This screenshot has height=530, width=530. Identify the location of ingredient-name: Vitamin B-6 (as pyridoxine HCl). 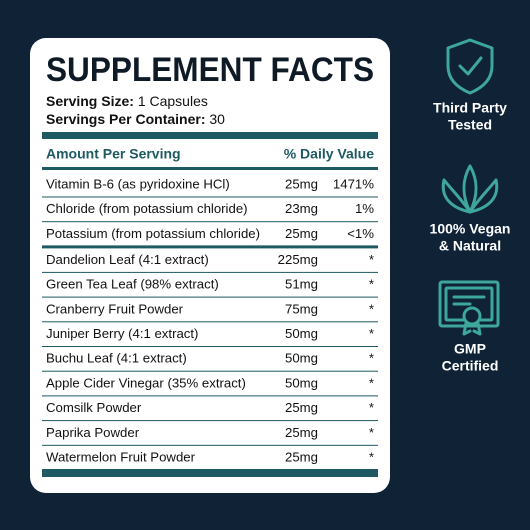
(138, 183).